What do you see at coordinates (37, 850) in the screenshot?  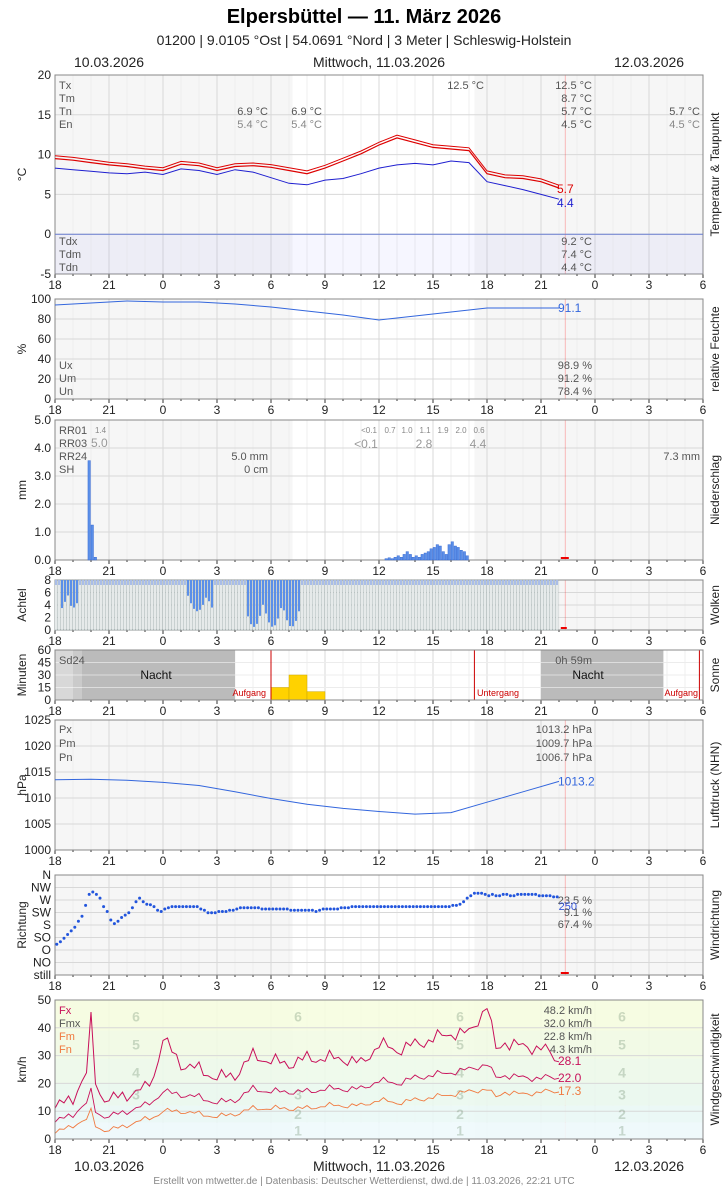 I see `y-tick-label: 1000` at bounding box center [37, 850].